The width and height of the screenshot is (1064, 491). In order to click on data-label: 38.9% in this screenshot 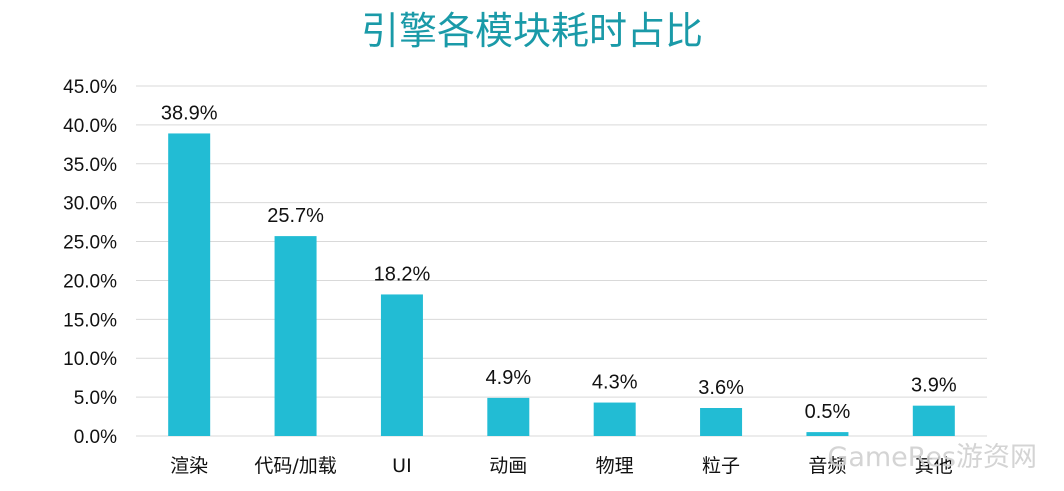, I will do `click(189, 113)`.